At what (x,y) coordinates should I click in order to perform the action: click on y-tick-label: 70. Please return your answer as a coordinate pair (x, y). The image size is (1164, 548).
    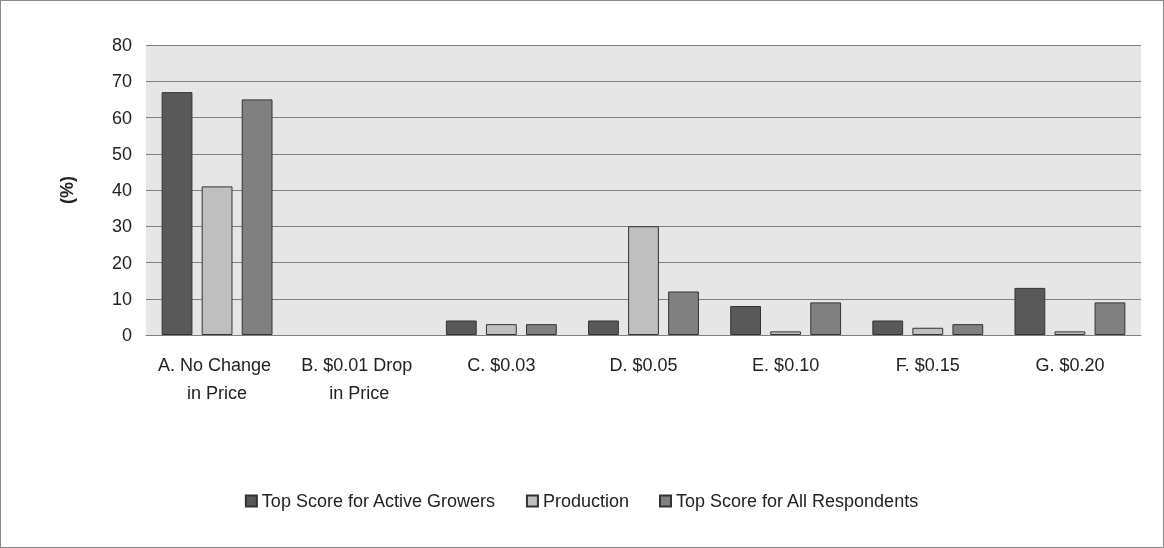
    Looking at the image, I should click on (121, 81).